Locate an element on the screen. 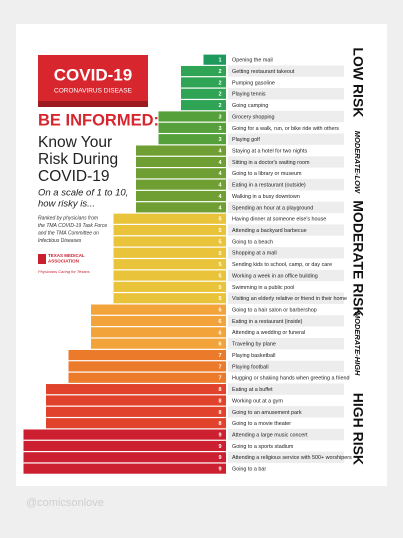 The height and width of the screenshot is (538, 403). risk-level-label: LOW RISK is located at coordinates (358, 82).